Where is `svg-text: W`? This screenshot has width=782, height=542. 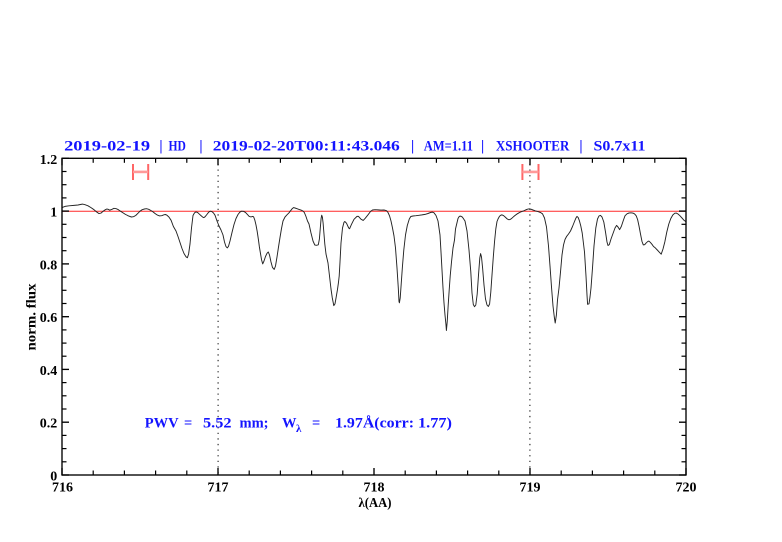 svg-text: W is located at coordinates (289, 424).